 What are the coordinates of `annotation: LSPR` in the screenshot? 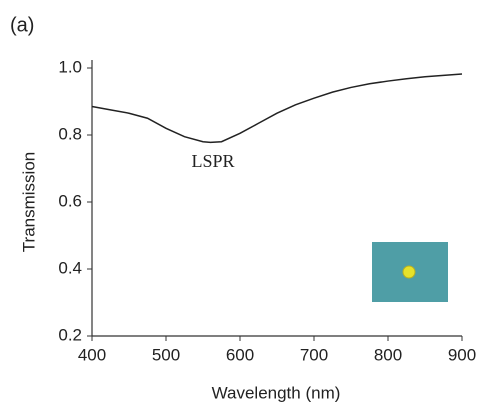 It's located at (212, 161).